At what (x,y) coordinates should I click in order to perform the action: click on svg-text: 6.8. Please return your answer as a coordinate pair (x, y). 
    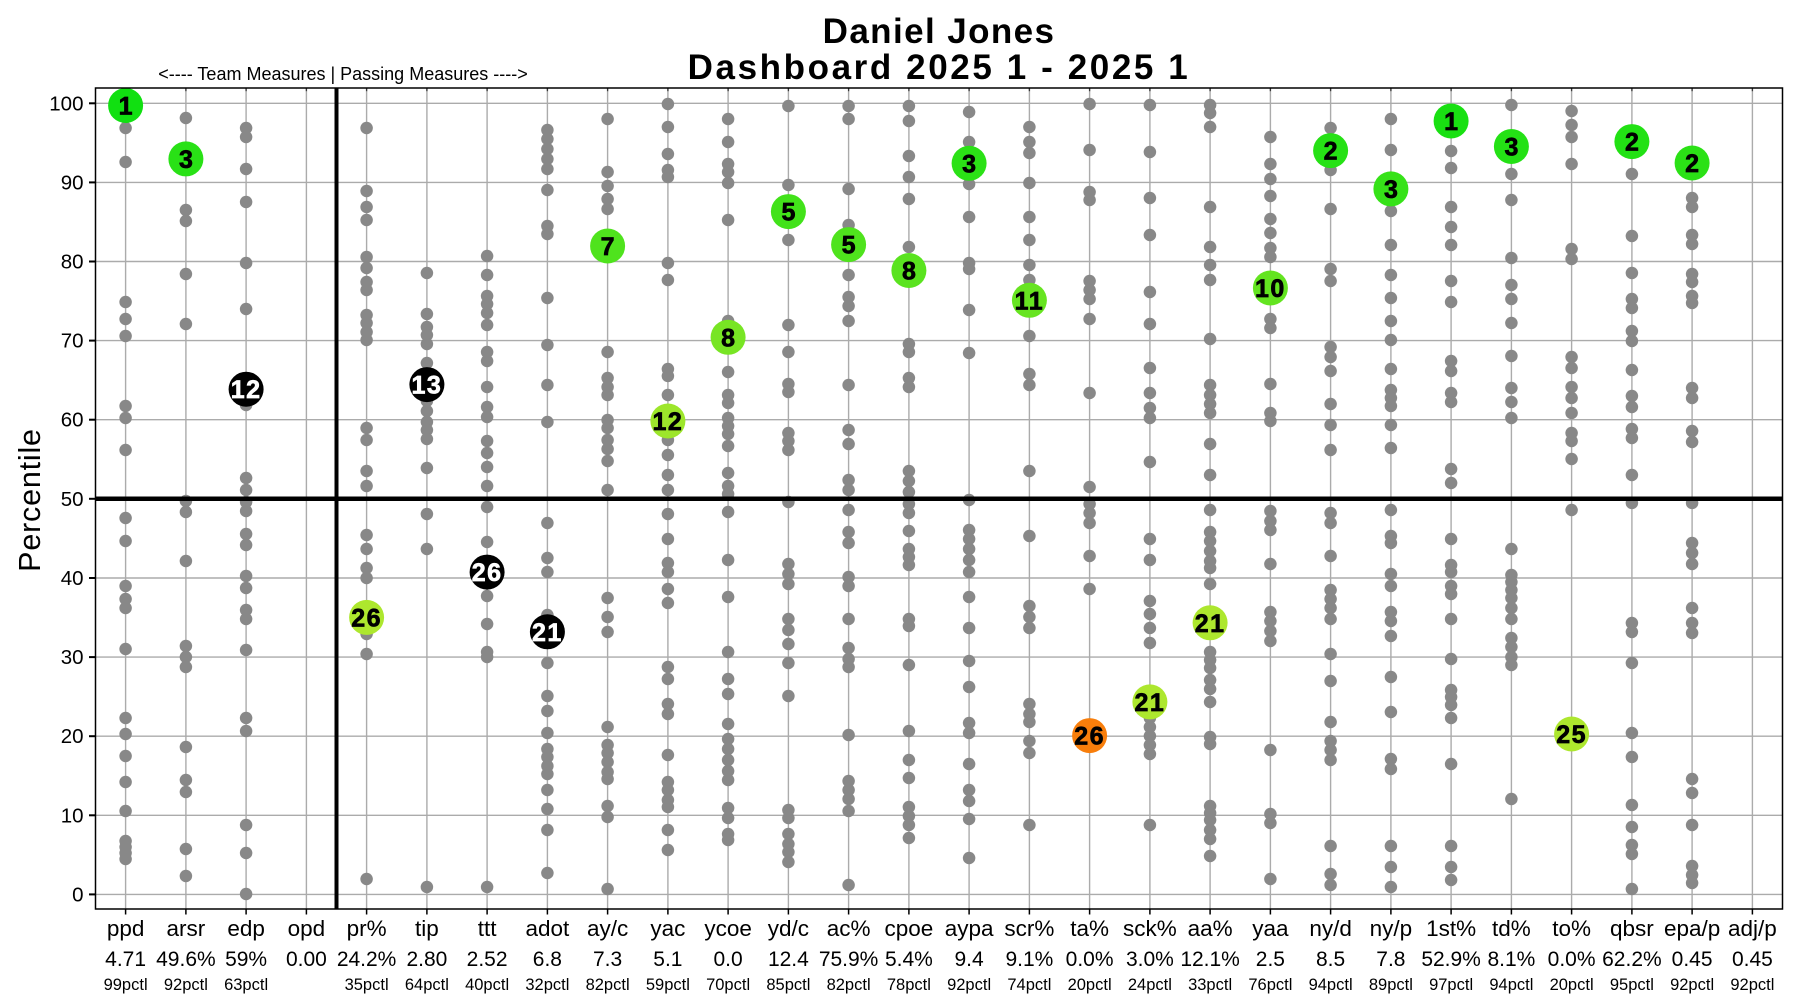
    Looking at the image, I should click on (547, 959).